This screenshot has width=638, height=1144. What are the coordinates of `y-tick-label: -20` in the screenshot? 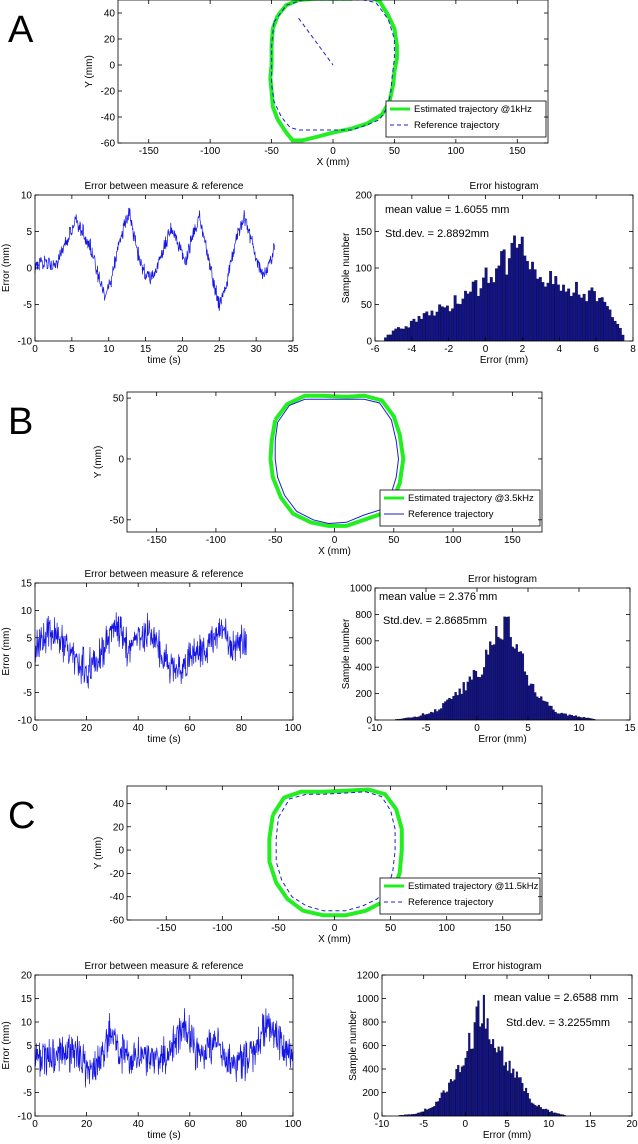 It's located at (108, 92).